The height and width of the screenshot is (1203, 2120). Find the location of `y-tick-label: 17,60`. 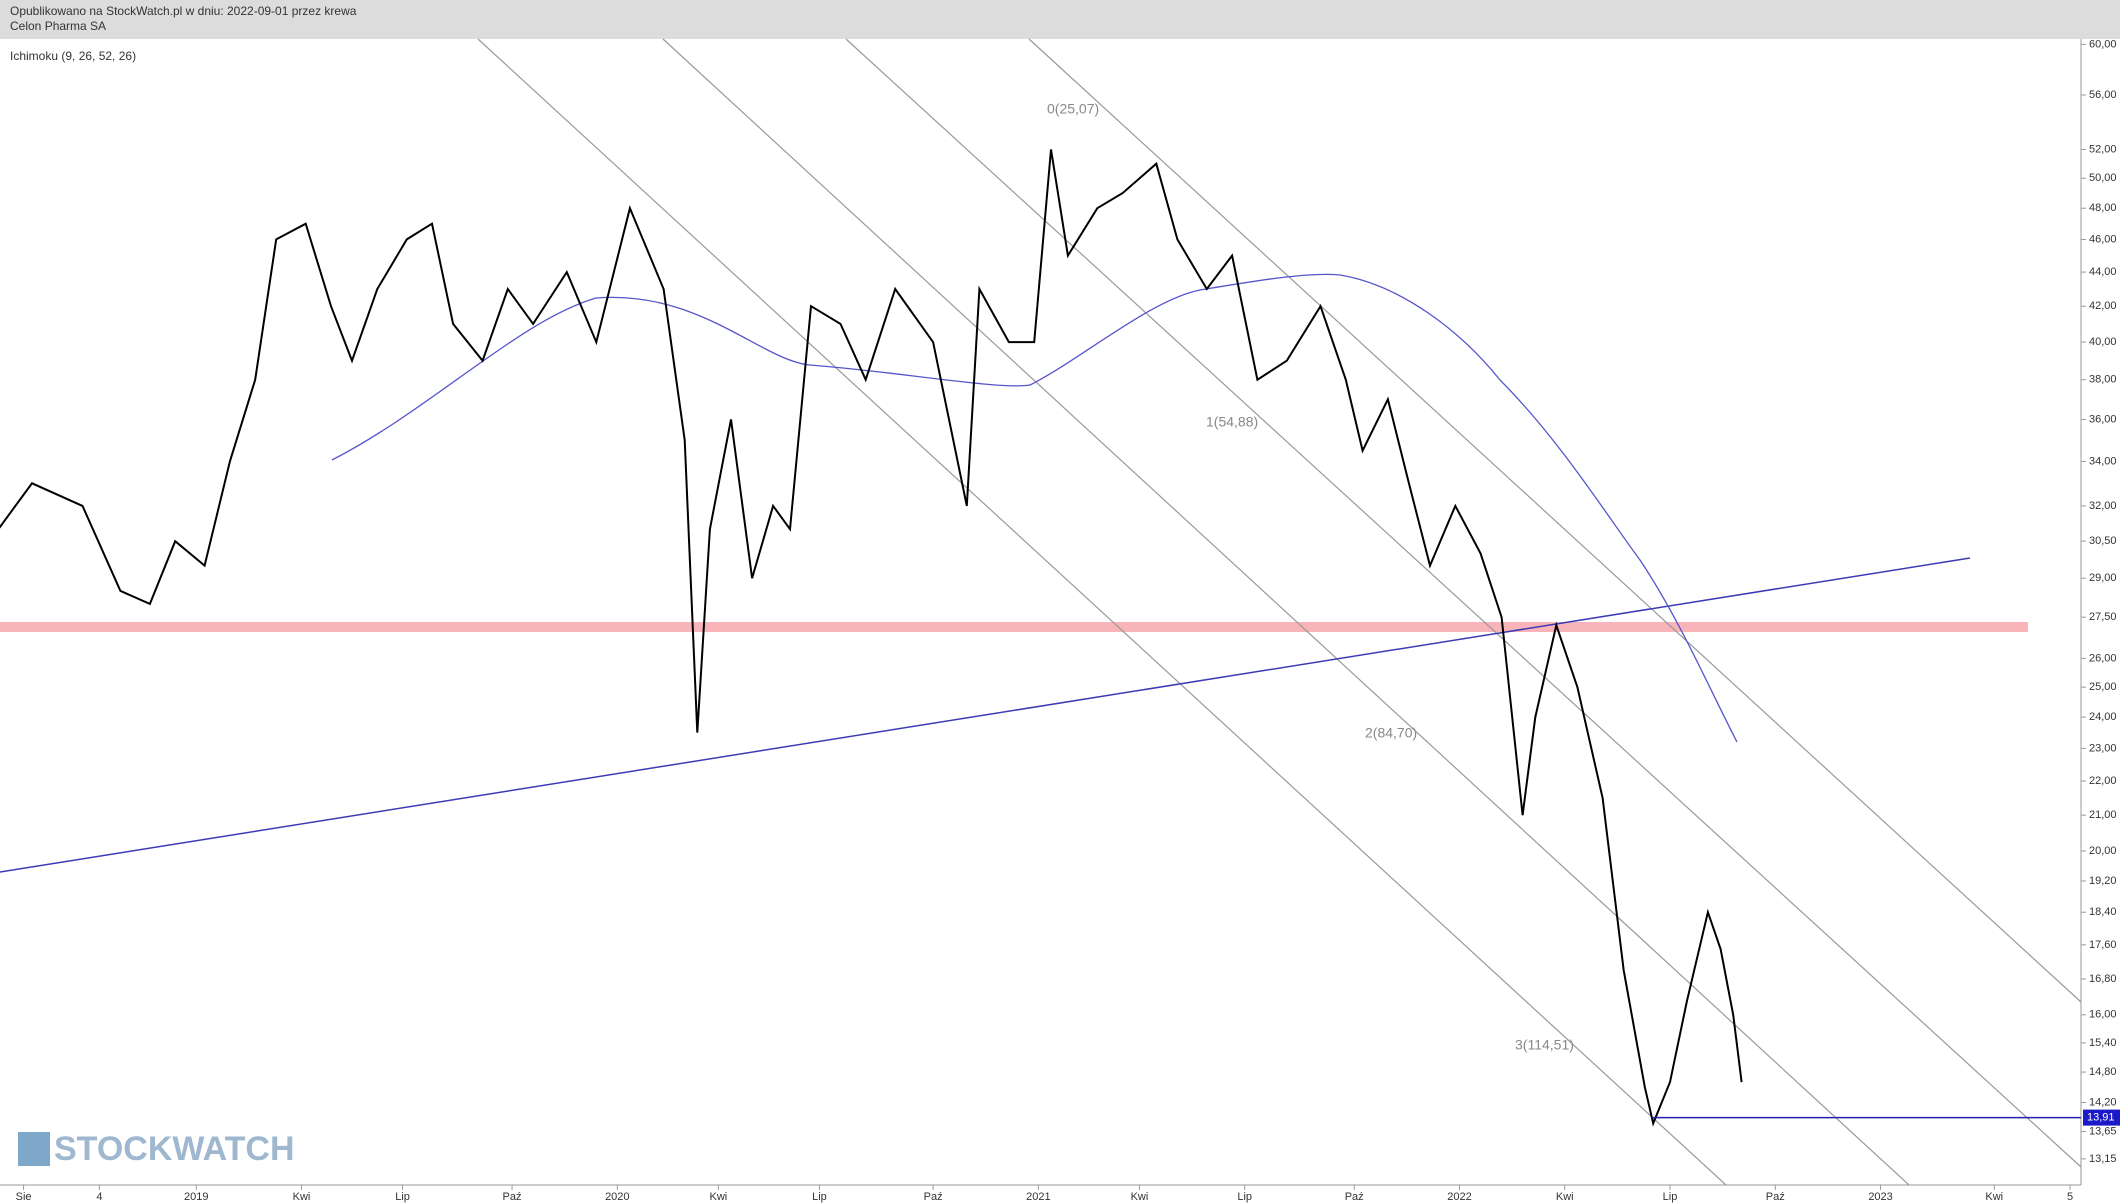

y-tick-label: 17,60 is located at coordinates (2103, 945).